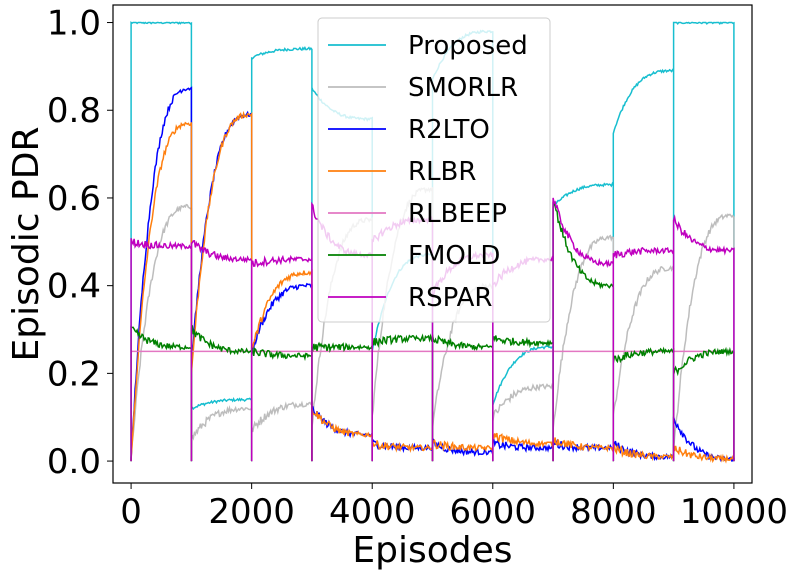 This screenshot has width=793, height=574. Describe the element at coordinates (449, 130) in the screenshot. I see `legend-label-r2lto: R2LTO` at that location.